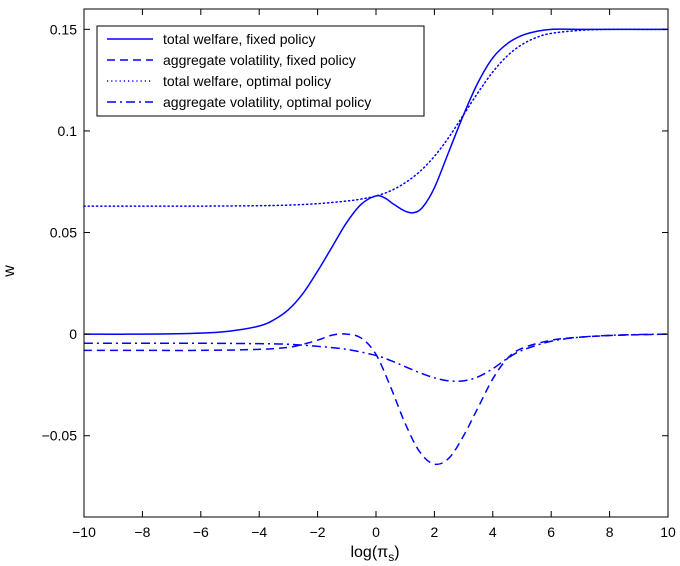 Image resolution: width=680 pixels, height=566 pixels. What do you see at coordinates (493, 532) in the screenshot?
I see `x-tick-label: 4` at bounding box center [493, 532].